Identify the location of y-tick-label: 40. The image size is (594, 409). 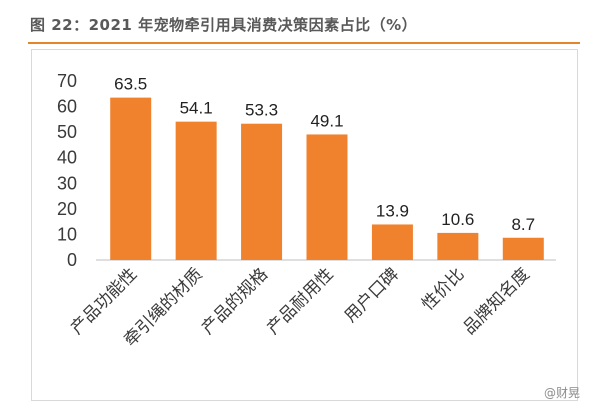
(67, 158).